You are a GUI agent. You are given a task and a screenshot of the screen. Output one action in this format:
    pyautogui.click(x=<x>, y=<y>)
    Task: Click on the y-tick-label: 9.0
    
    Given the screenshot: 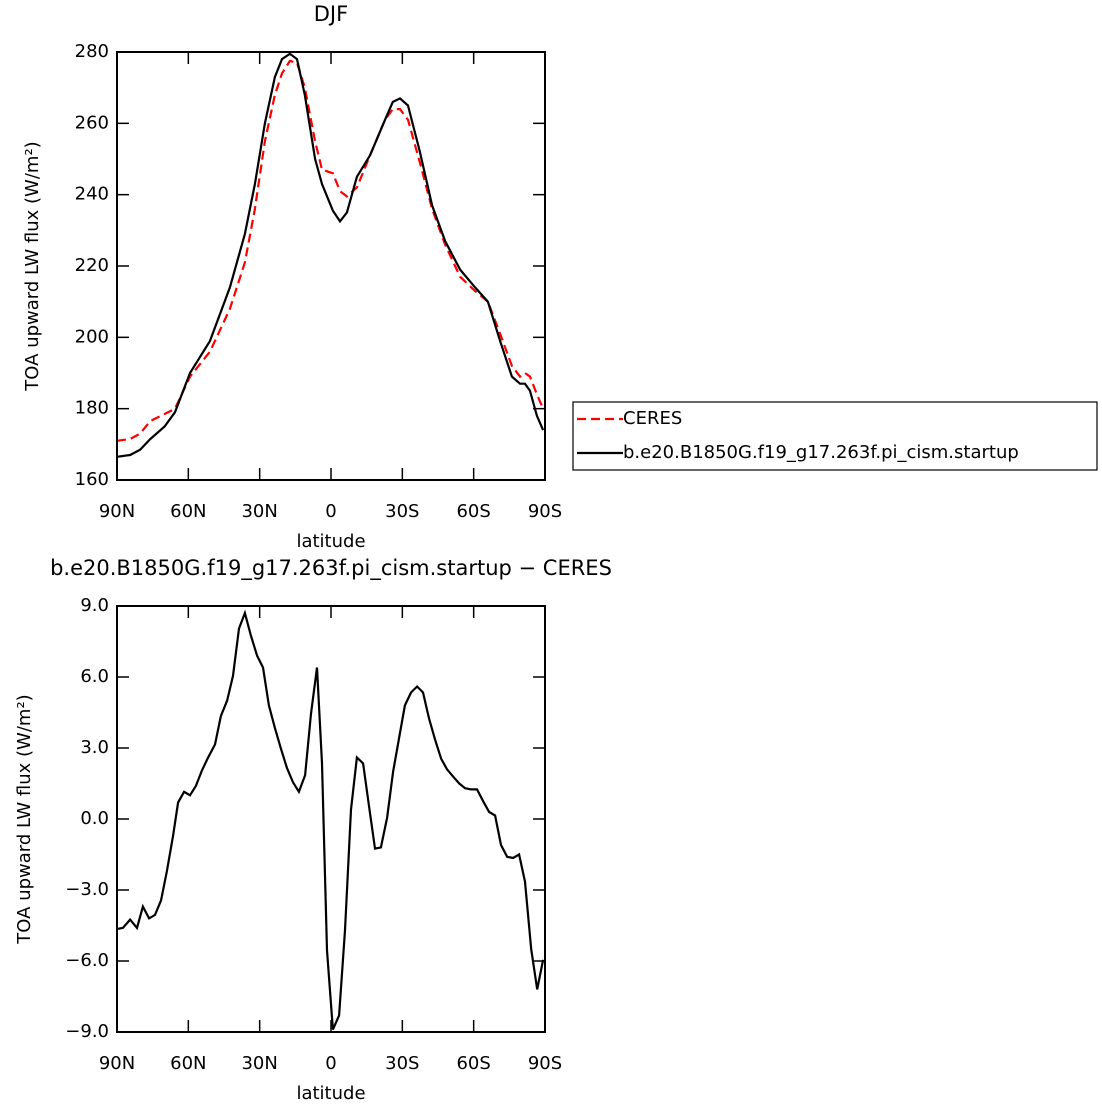 What is the action you would take?
    pyautogui.click(x=94, y=605)
    